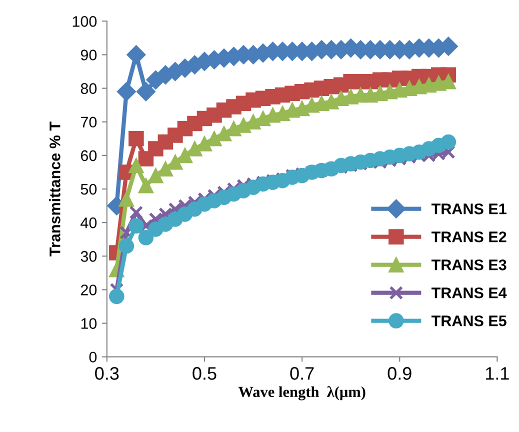  What do you see at coordinates (54, 189) in the screenshot?
I see `y-axis-title: Transmittance % T` at bounding box center [54, 189].